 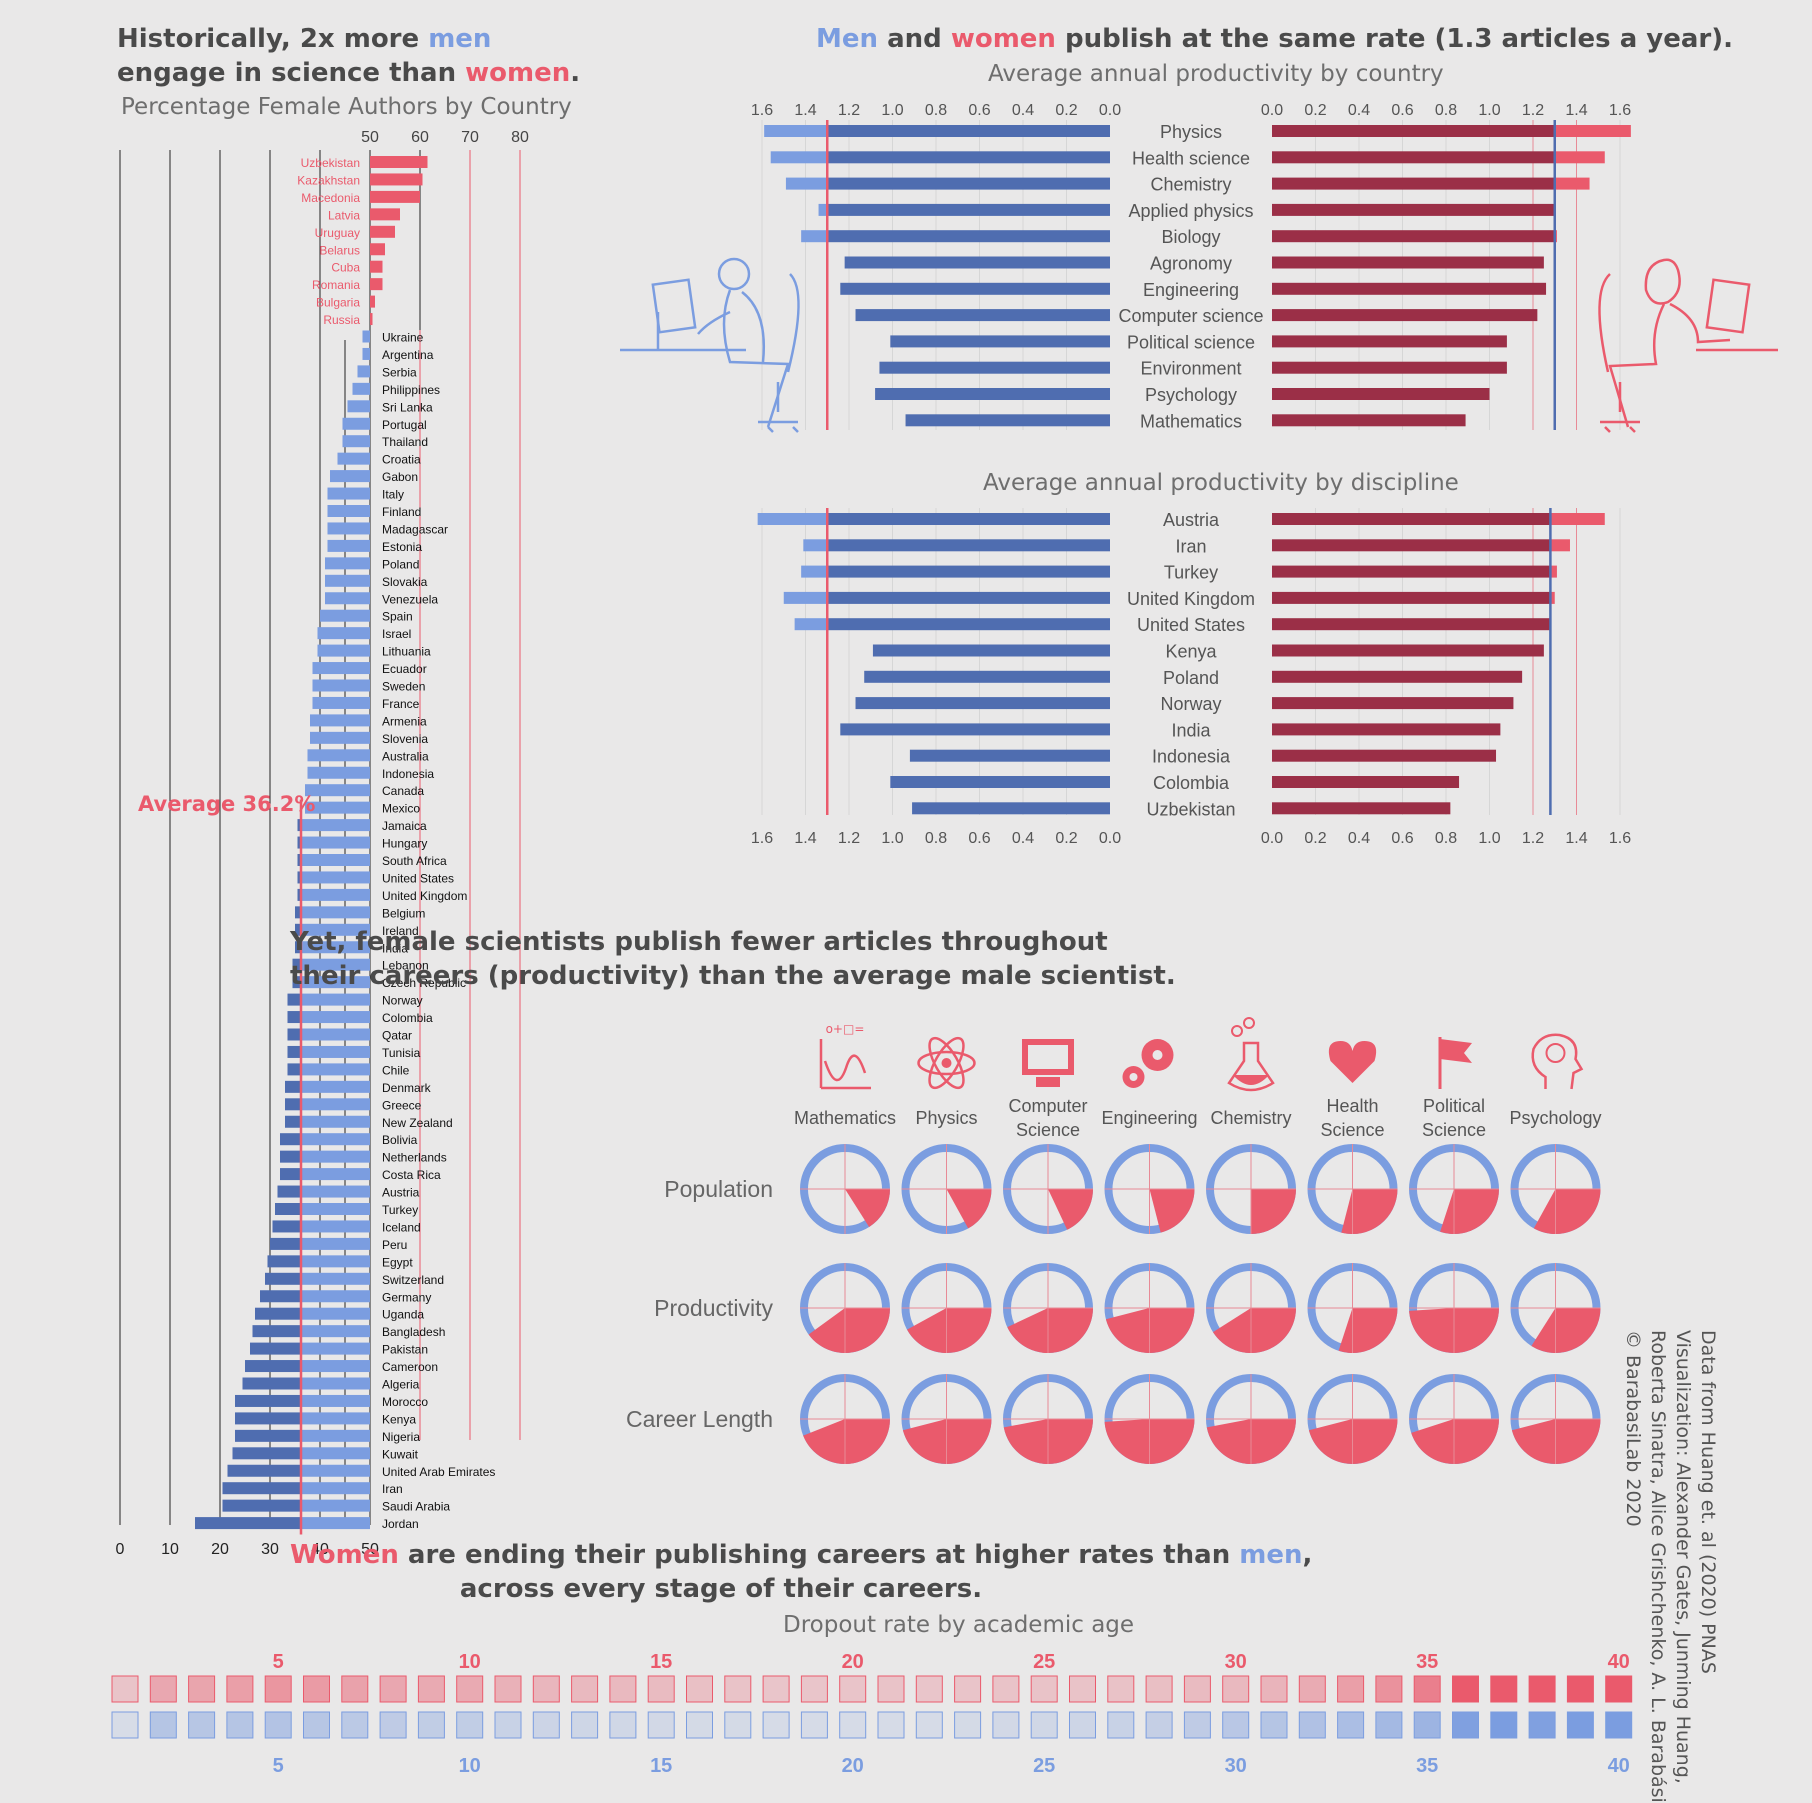 I want to click on bar-Jordan, so click(x=335, y=1523).